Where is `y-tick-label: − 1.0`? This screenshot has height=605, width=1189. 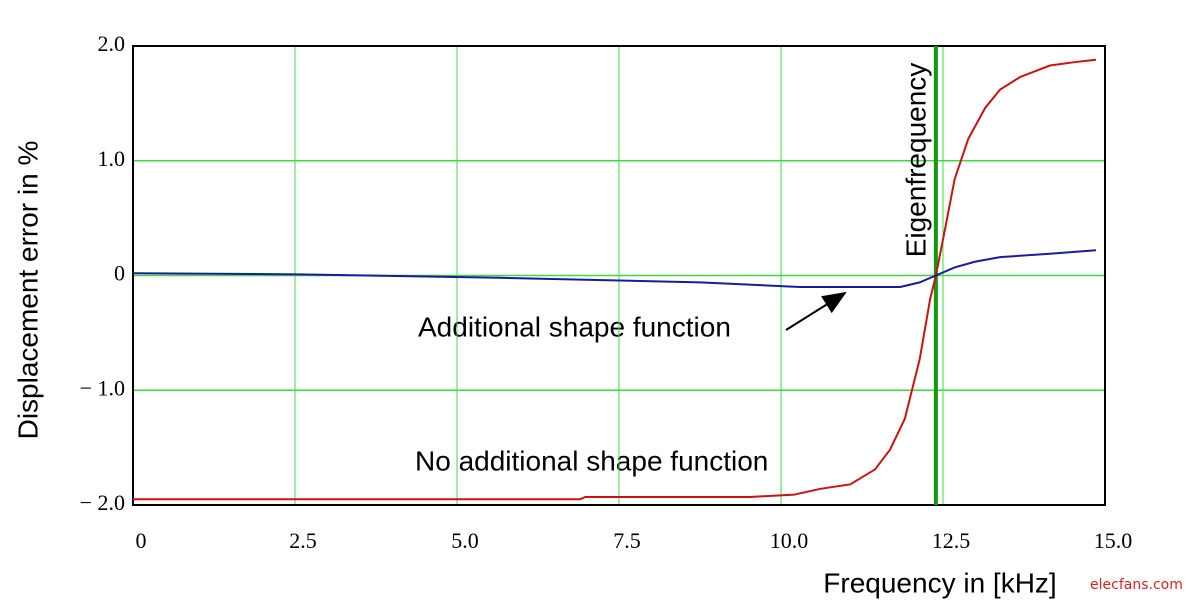
y-tick-label: − 1.0 is located at coordinates (102, 387).